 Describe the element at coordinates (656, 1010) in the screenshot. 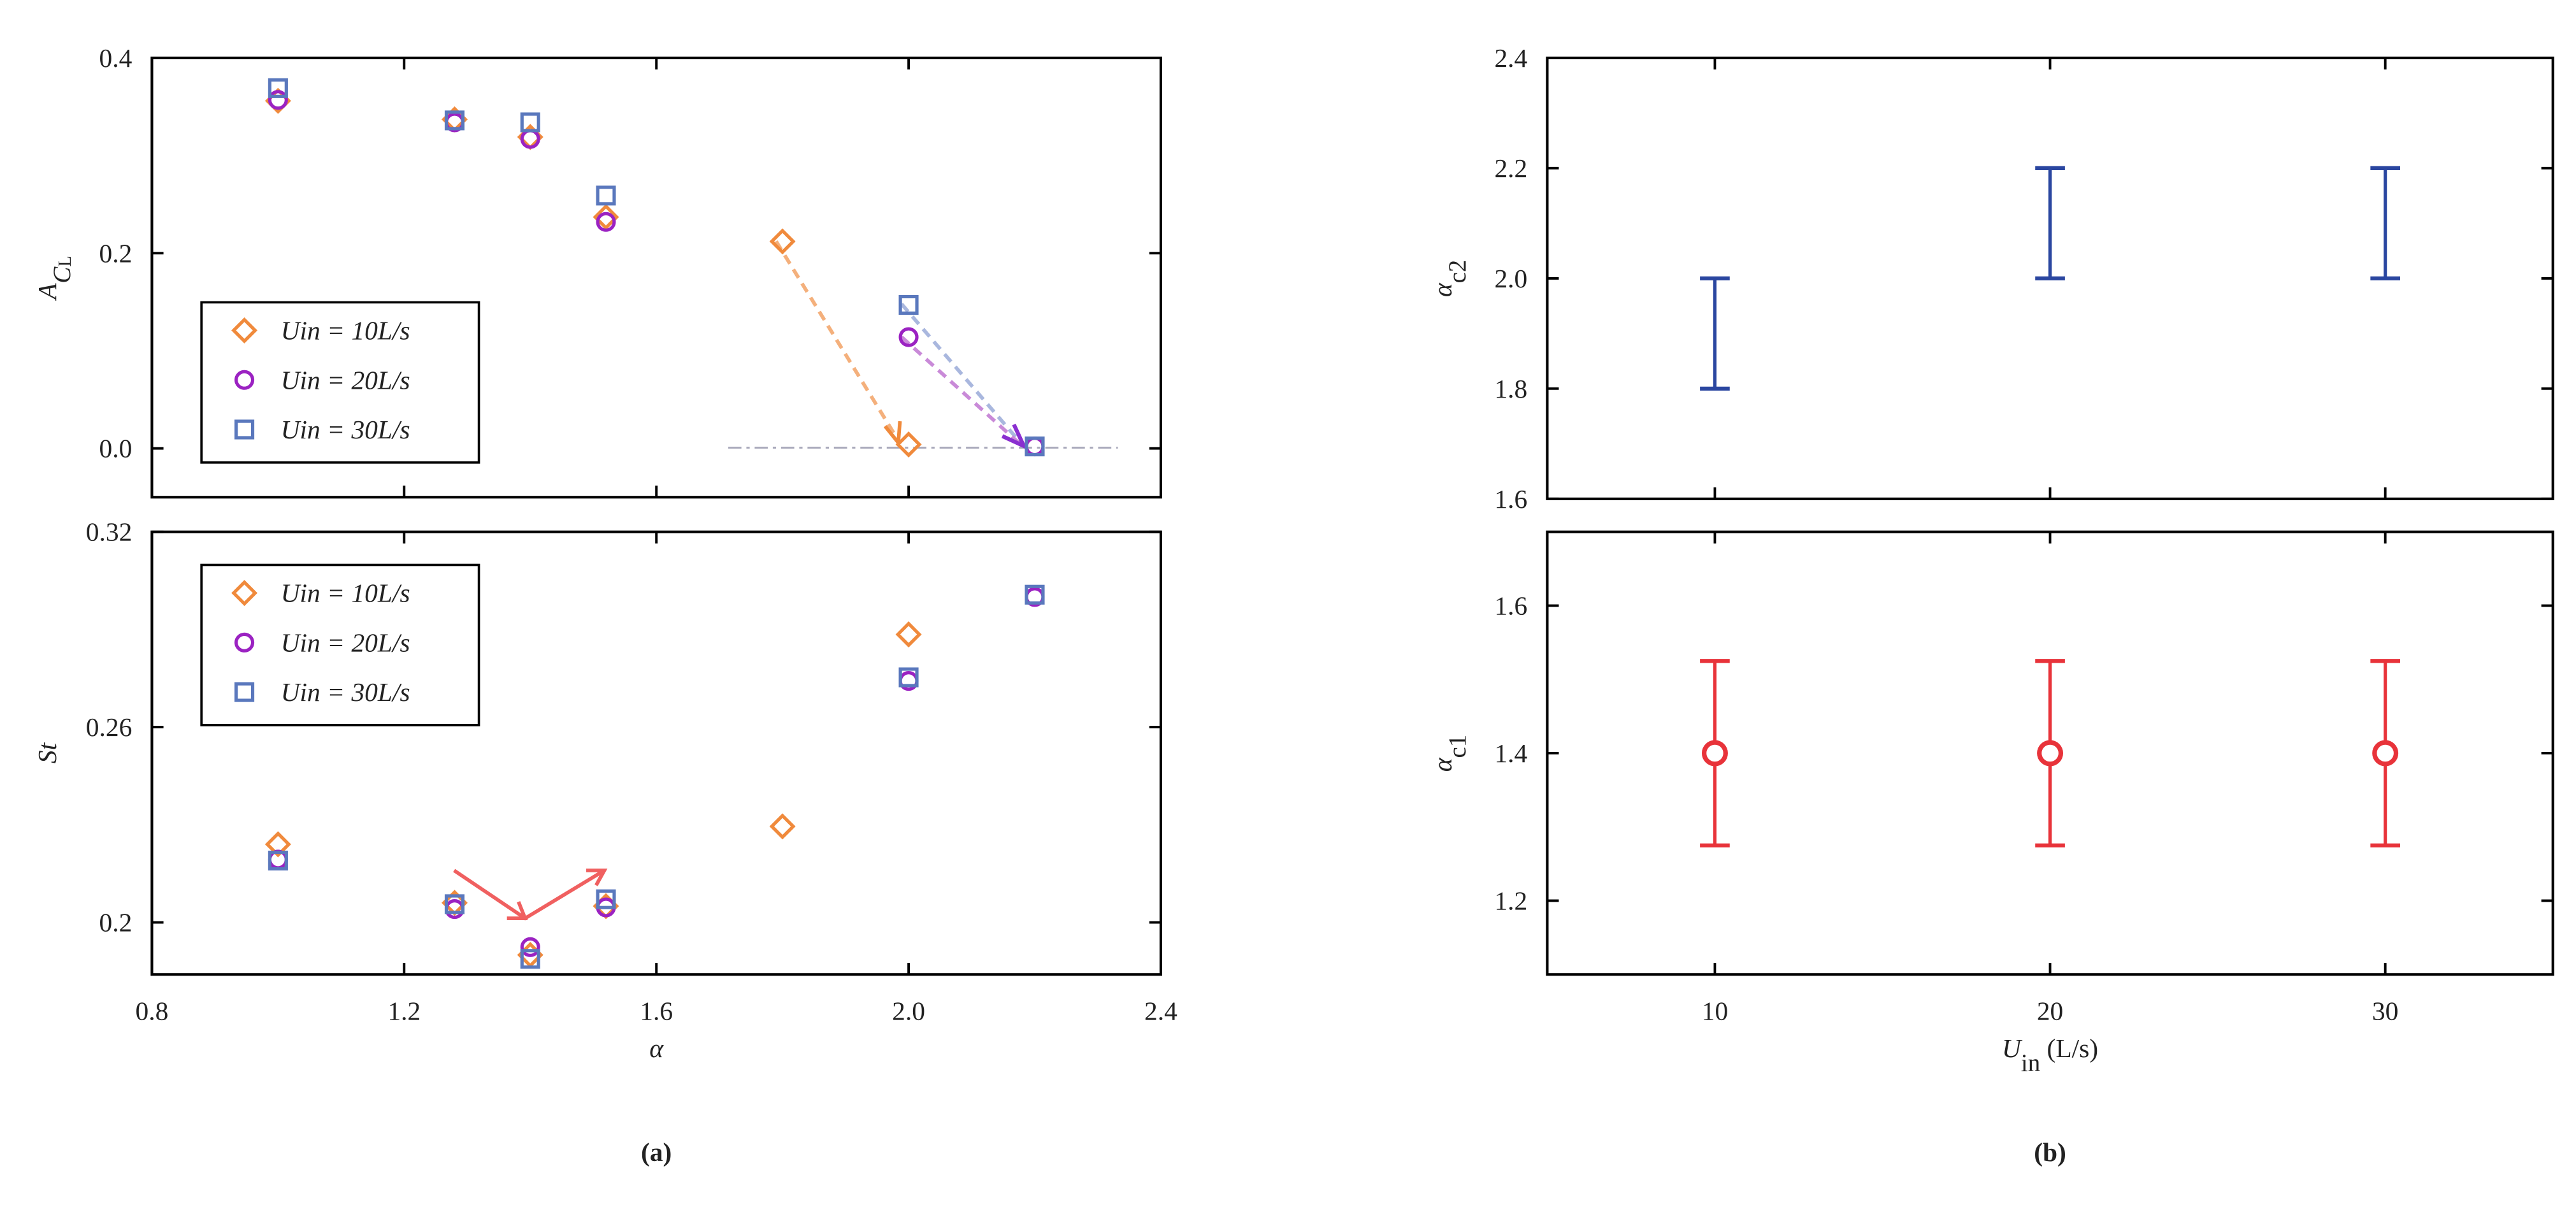

I see `x-tick-label: 1.6` at that location.